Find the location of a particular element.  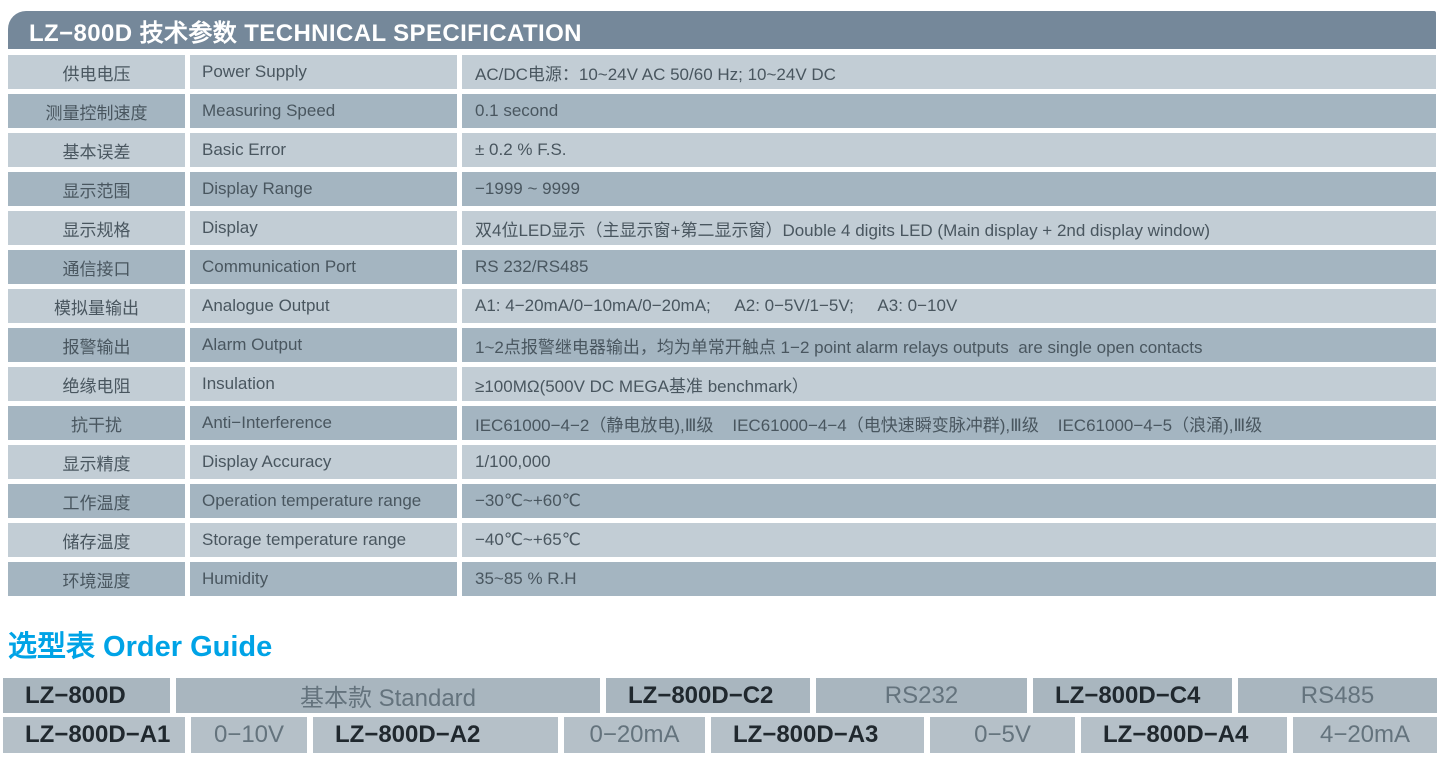

spec-row: 显示精度 Display Accuracy 1/100,000 is located at coordinates (722, 462).